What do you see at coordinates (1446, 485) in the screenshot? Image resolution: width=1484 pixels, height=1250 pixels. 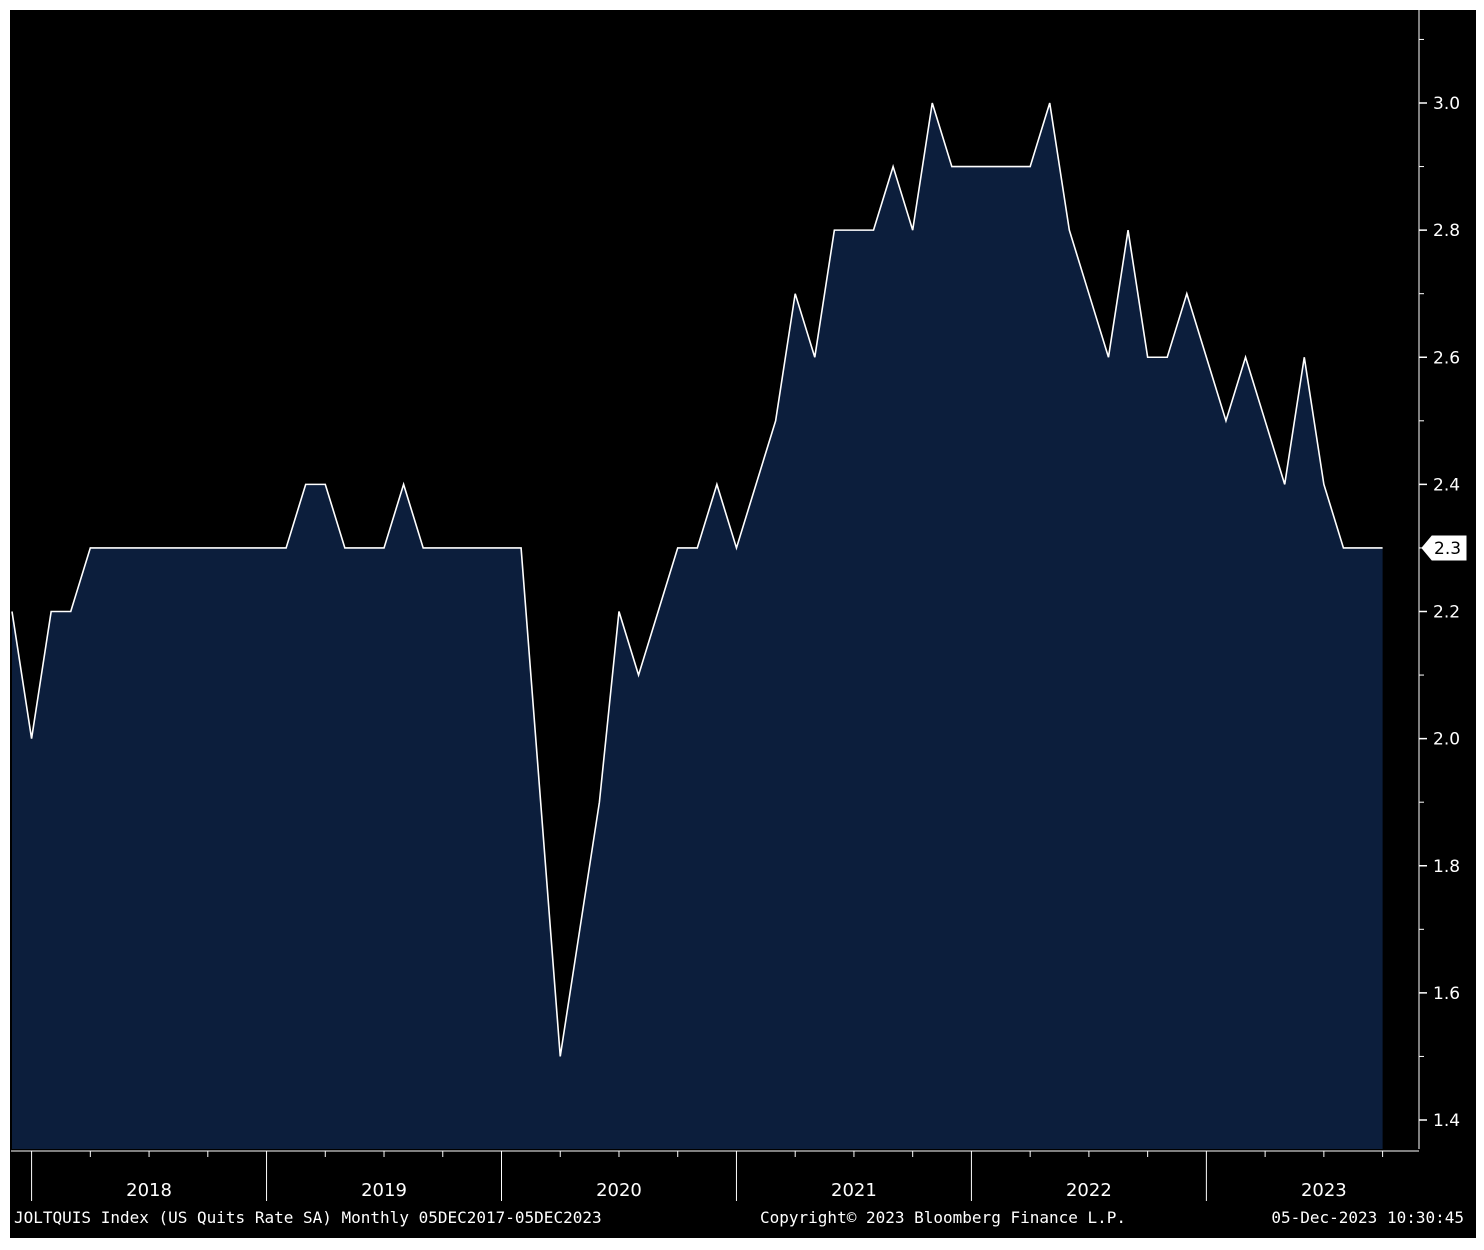 I see `y-tick-label: 2.4` at bounding box center [1446, 485].